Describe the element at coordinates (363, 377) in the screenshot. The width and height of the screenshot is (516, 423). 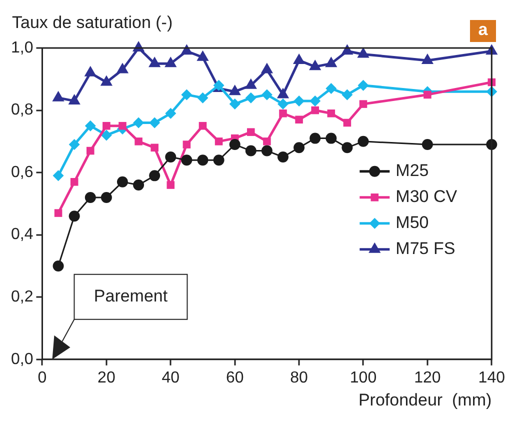
I see `x-tick-label: 100` at that location.